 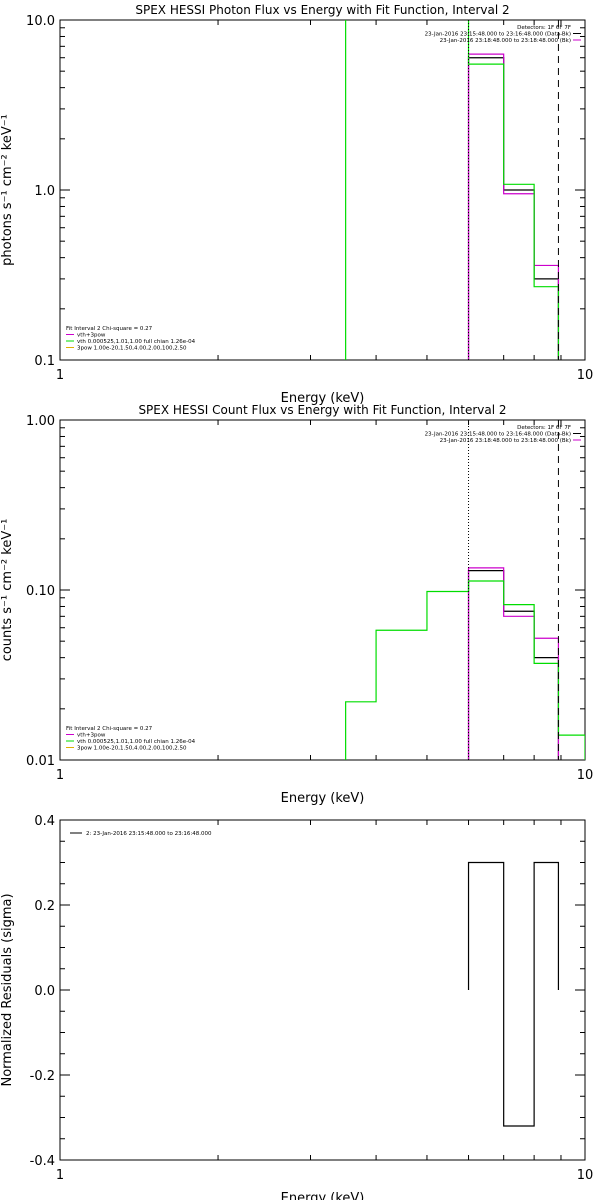 I want to click on y-tick-label: 1.0, so click(x=44, y=191).